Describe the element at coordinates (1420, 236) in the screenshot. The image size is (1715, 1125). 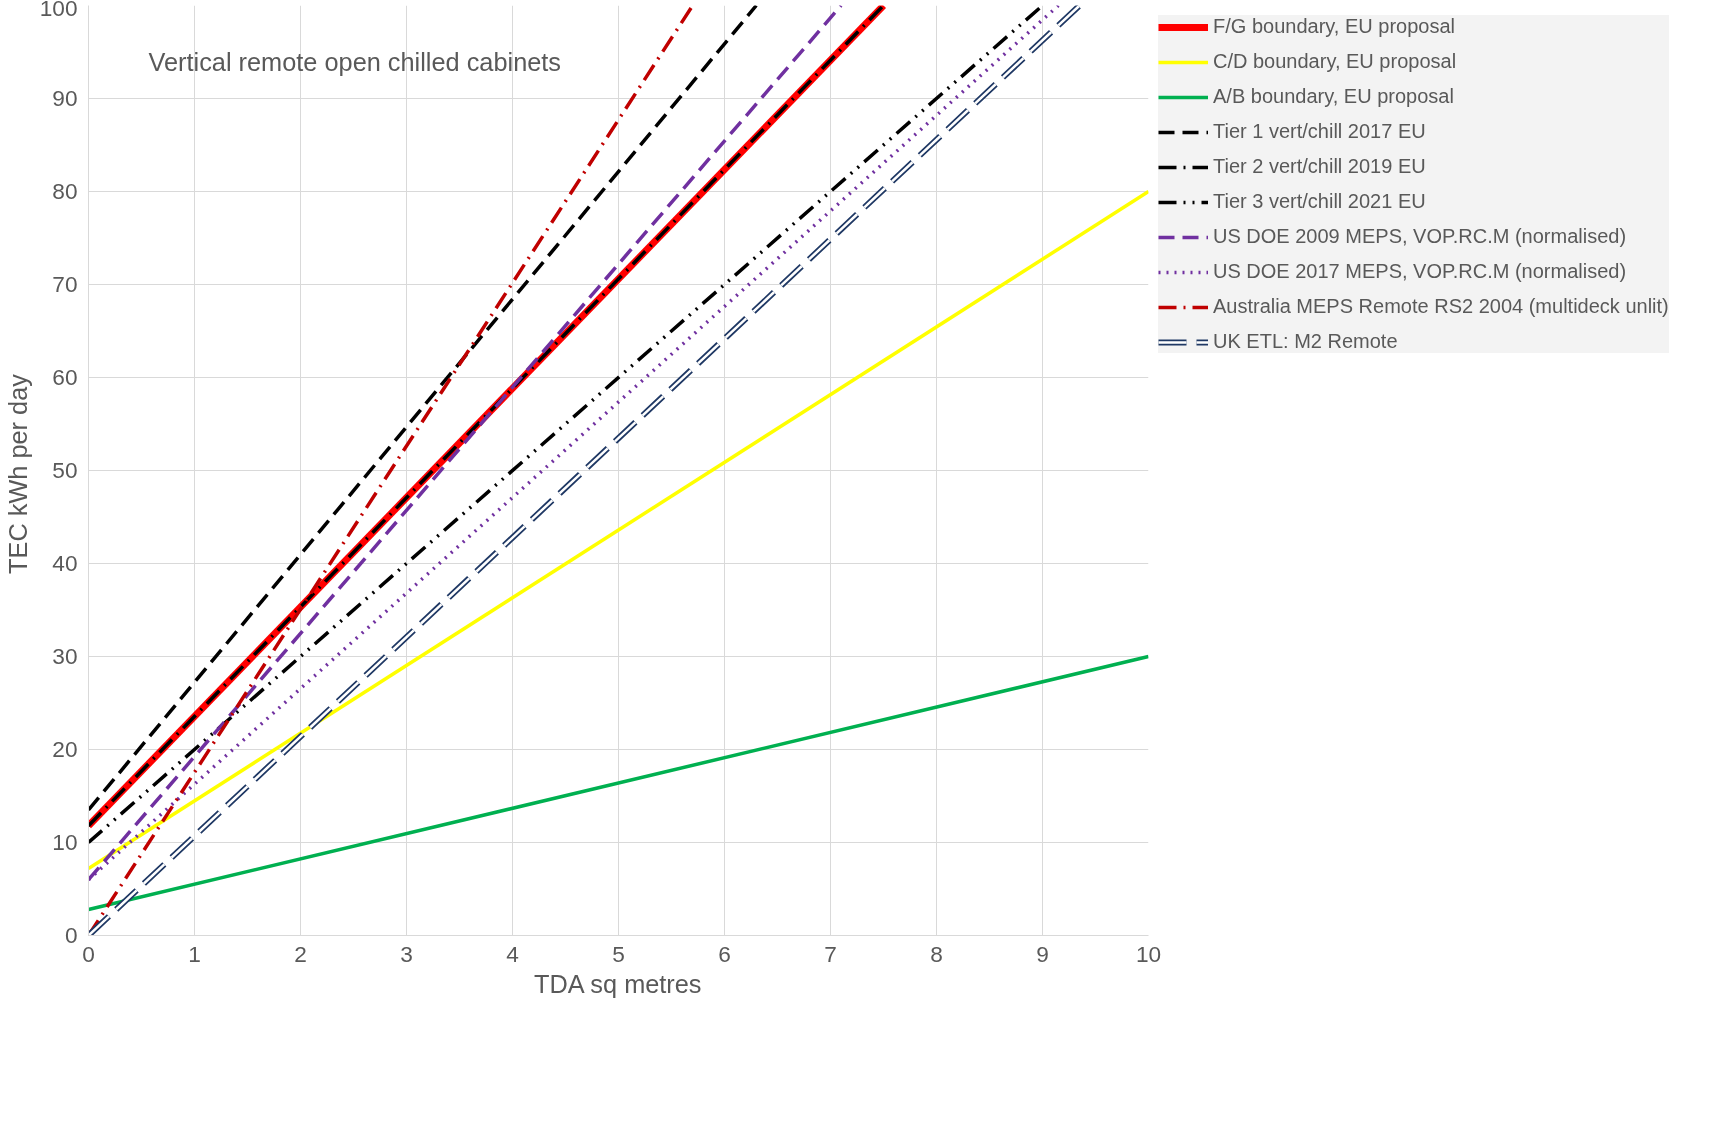
I see `legend-label: US DOE 2009 MEPS, VOP.RC.M (normalised)` at that location.